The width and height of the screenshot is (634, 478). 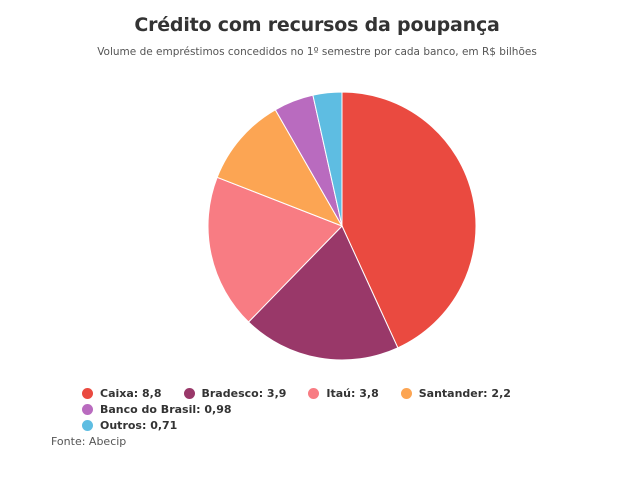 I want to click on legend-item-outros: Outros: 0,71, so click(x=129, y=425).